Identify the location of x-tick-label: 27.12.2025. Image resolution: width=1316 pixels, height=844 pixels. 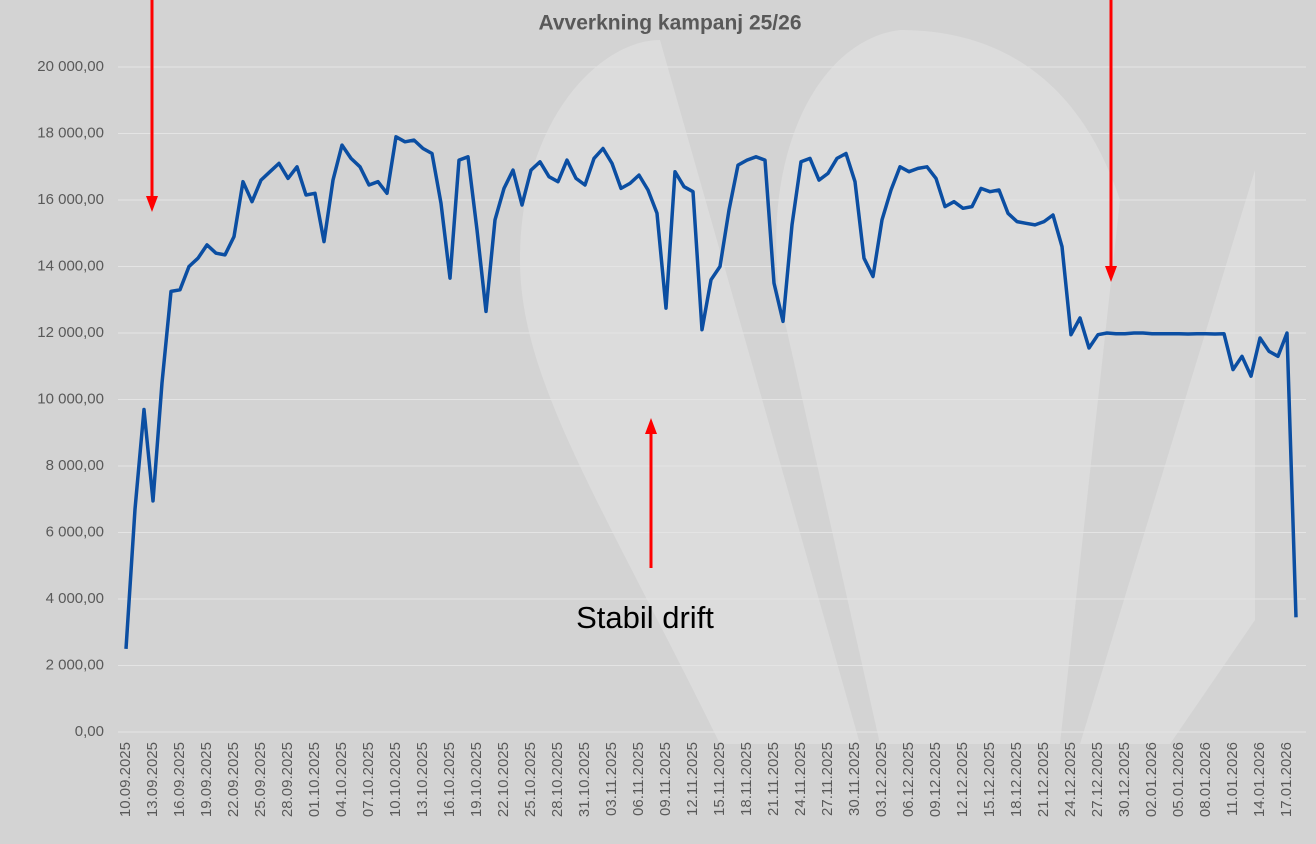
(1097, 779).